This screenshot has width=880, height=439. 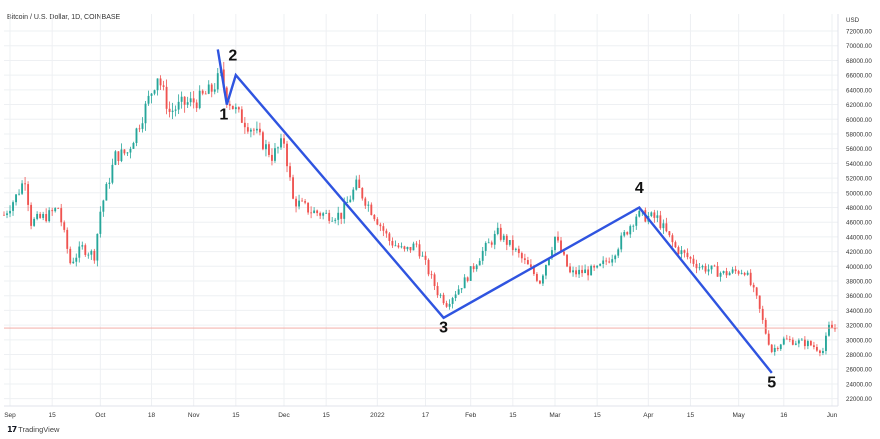 I want to click on y-tick-label: 60000.00, so click(x=859, y=120).